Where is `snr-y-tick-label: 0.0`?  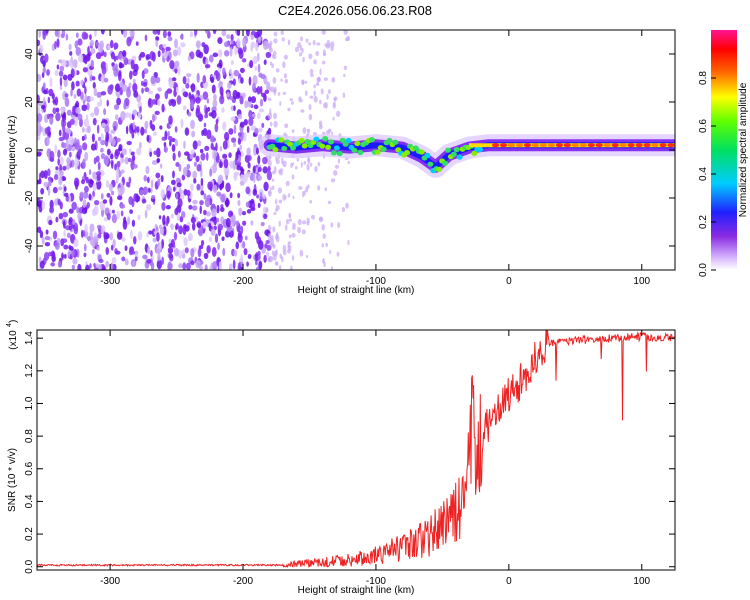 snr-y-tick-label: 0.0 is located at coordinates (29, 566).